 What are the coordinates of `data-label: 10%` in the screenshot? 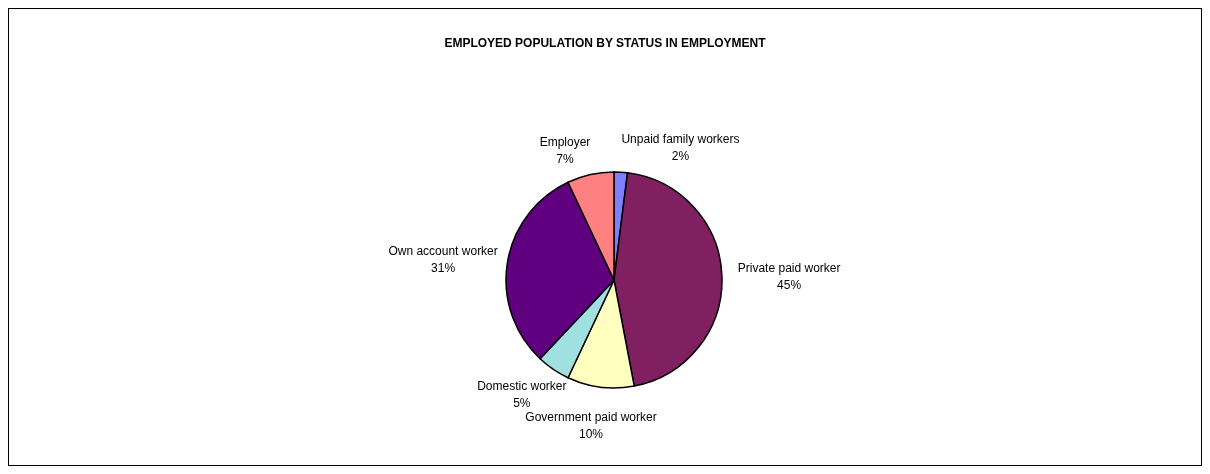 It's located at (591, 434).